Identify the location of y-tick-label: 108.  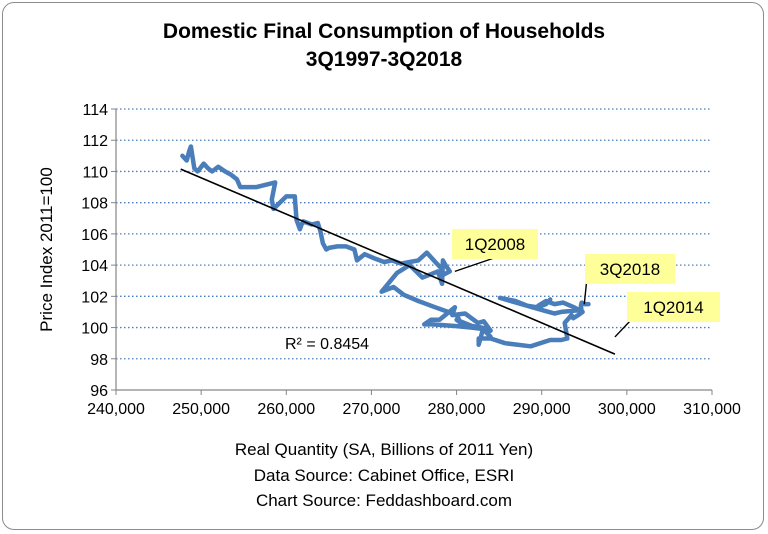
(94, 204).